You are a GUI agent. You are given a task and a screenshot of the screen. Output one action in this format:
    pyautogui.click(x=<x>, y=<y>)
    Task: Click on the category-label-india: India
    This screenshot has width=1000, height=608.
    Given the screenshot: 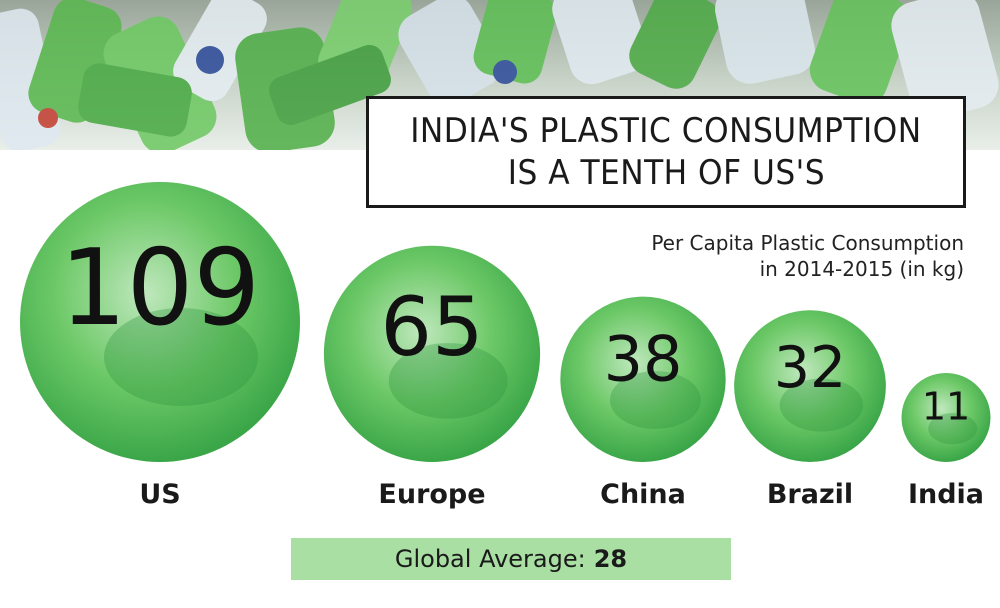 What is the action you would take?
    pyautogui.click(x=946, y=494)
    